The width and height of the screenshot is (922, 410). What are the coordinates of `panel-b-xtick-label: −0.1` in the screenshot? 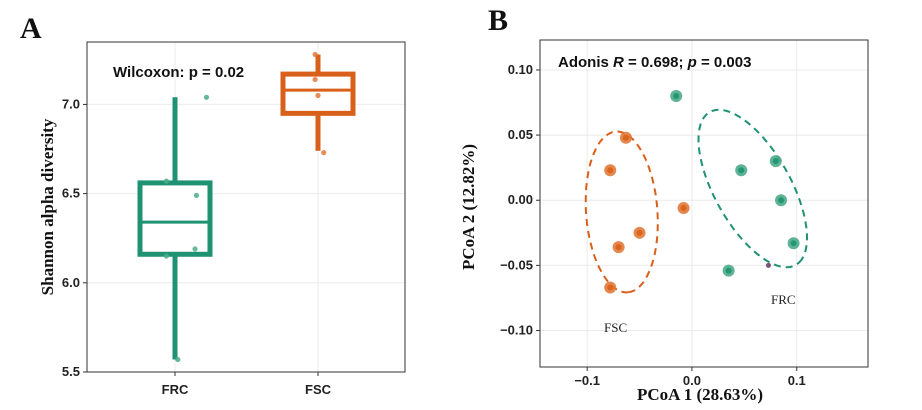 It's located at (587, 380).